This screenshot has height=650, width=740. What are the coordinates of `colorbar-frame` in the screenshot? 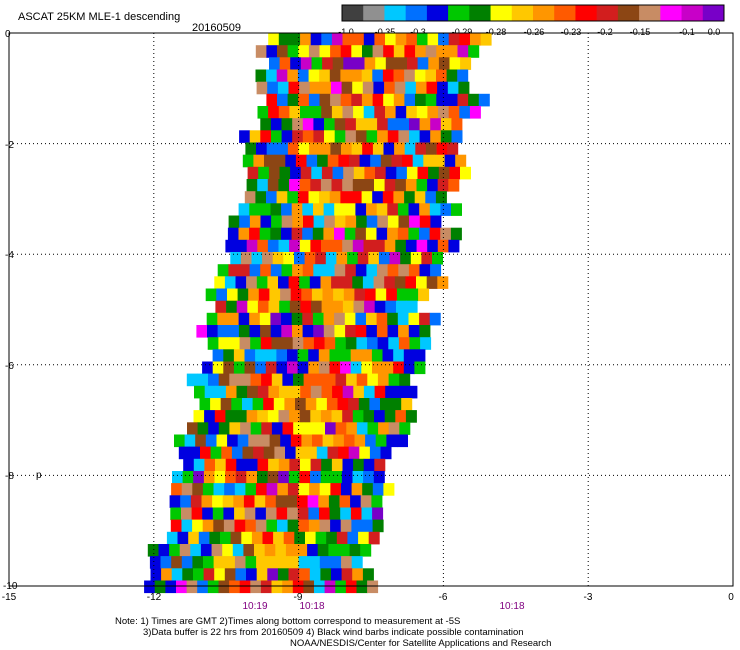 It's located at (533, 13).